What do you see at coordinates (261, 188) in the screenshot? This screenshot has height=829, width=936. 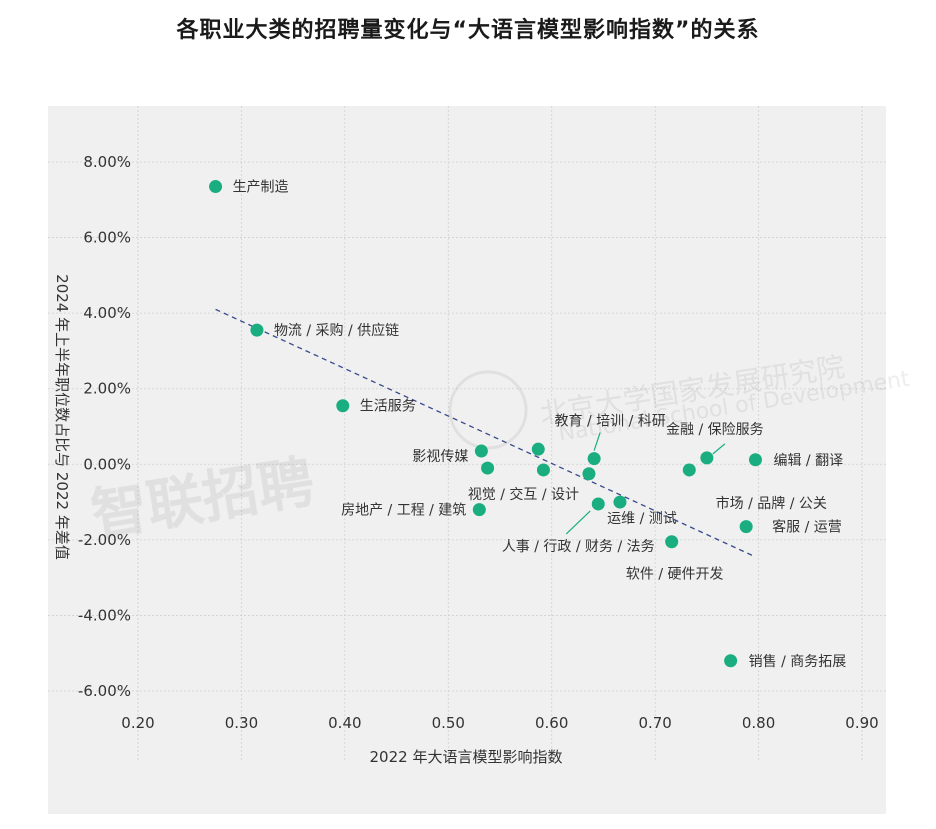 I see `point-label: 生产制造` at bounding box center [261, 188].